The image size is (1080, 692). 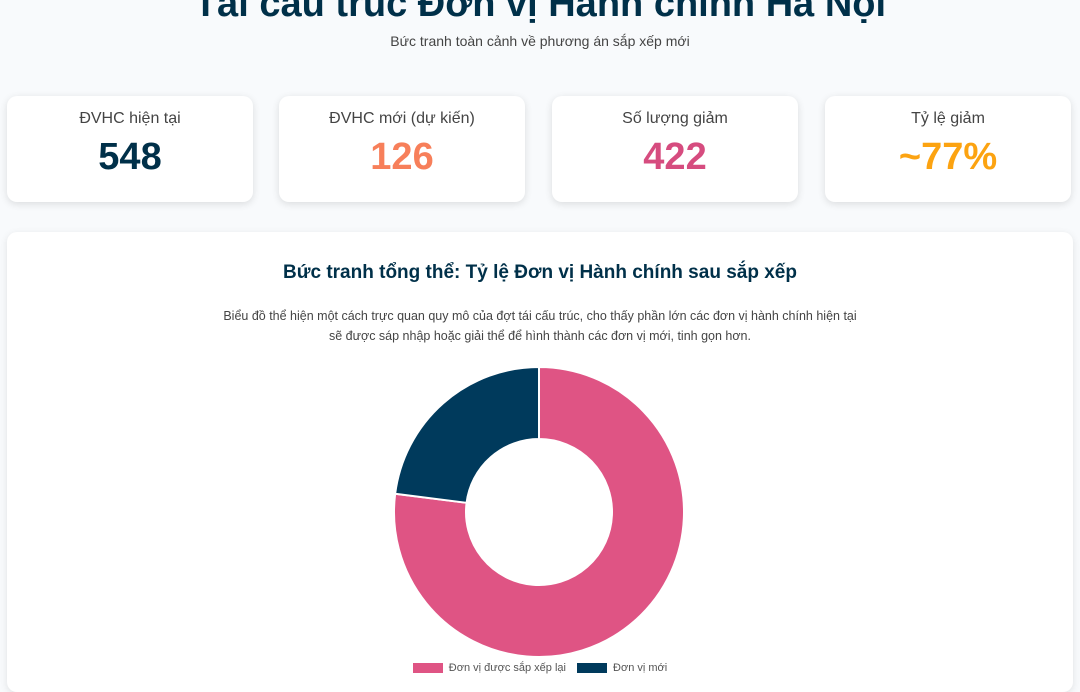 What do you see at coordinates (675, 157) in the screenshot?
I see `stat-value: 422` at bounding box center [675, 157].